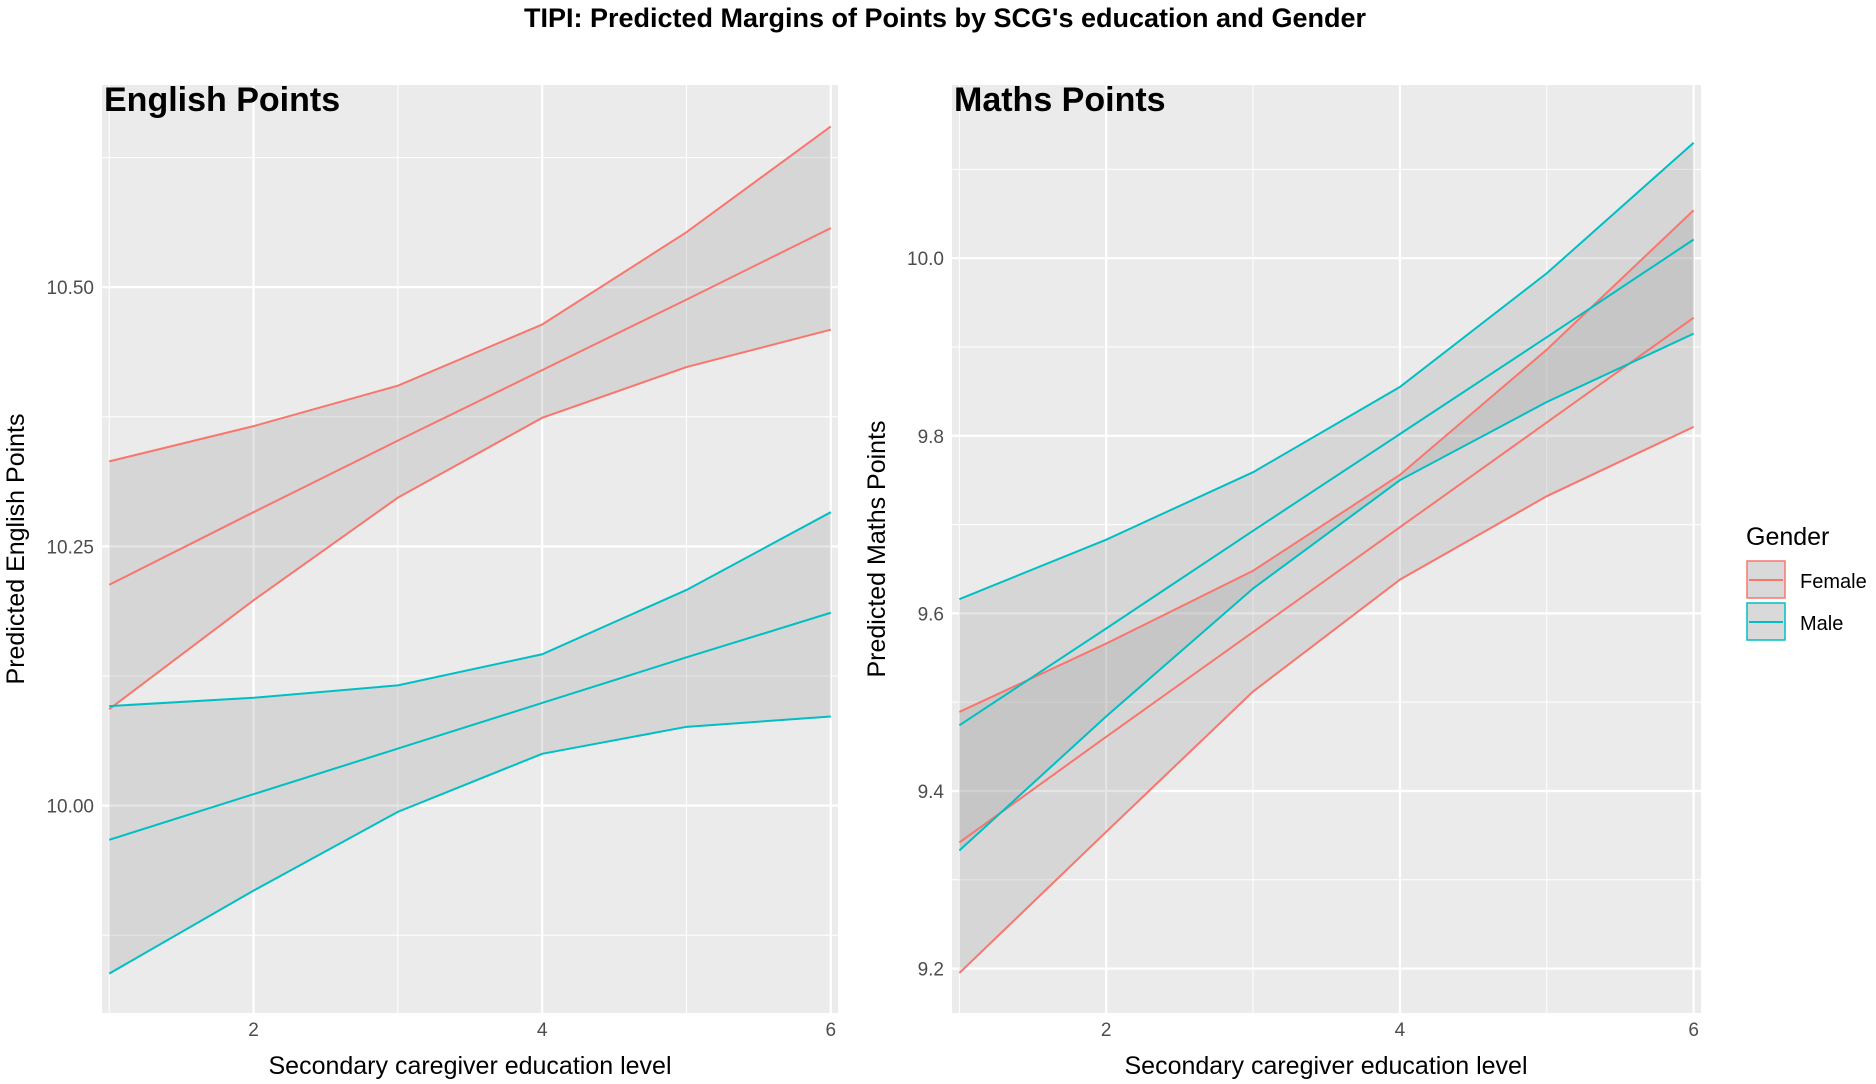 Image resolution: width=1876 pixels, height=1084 pixels. What do you see at coordinates (931, 614) in the screenshot?
I see `y-tick-label: 9.6` at bounding box center [931, 614].